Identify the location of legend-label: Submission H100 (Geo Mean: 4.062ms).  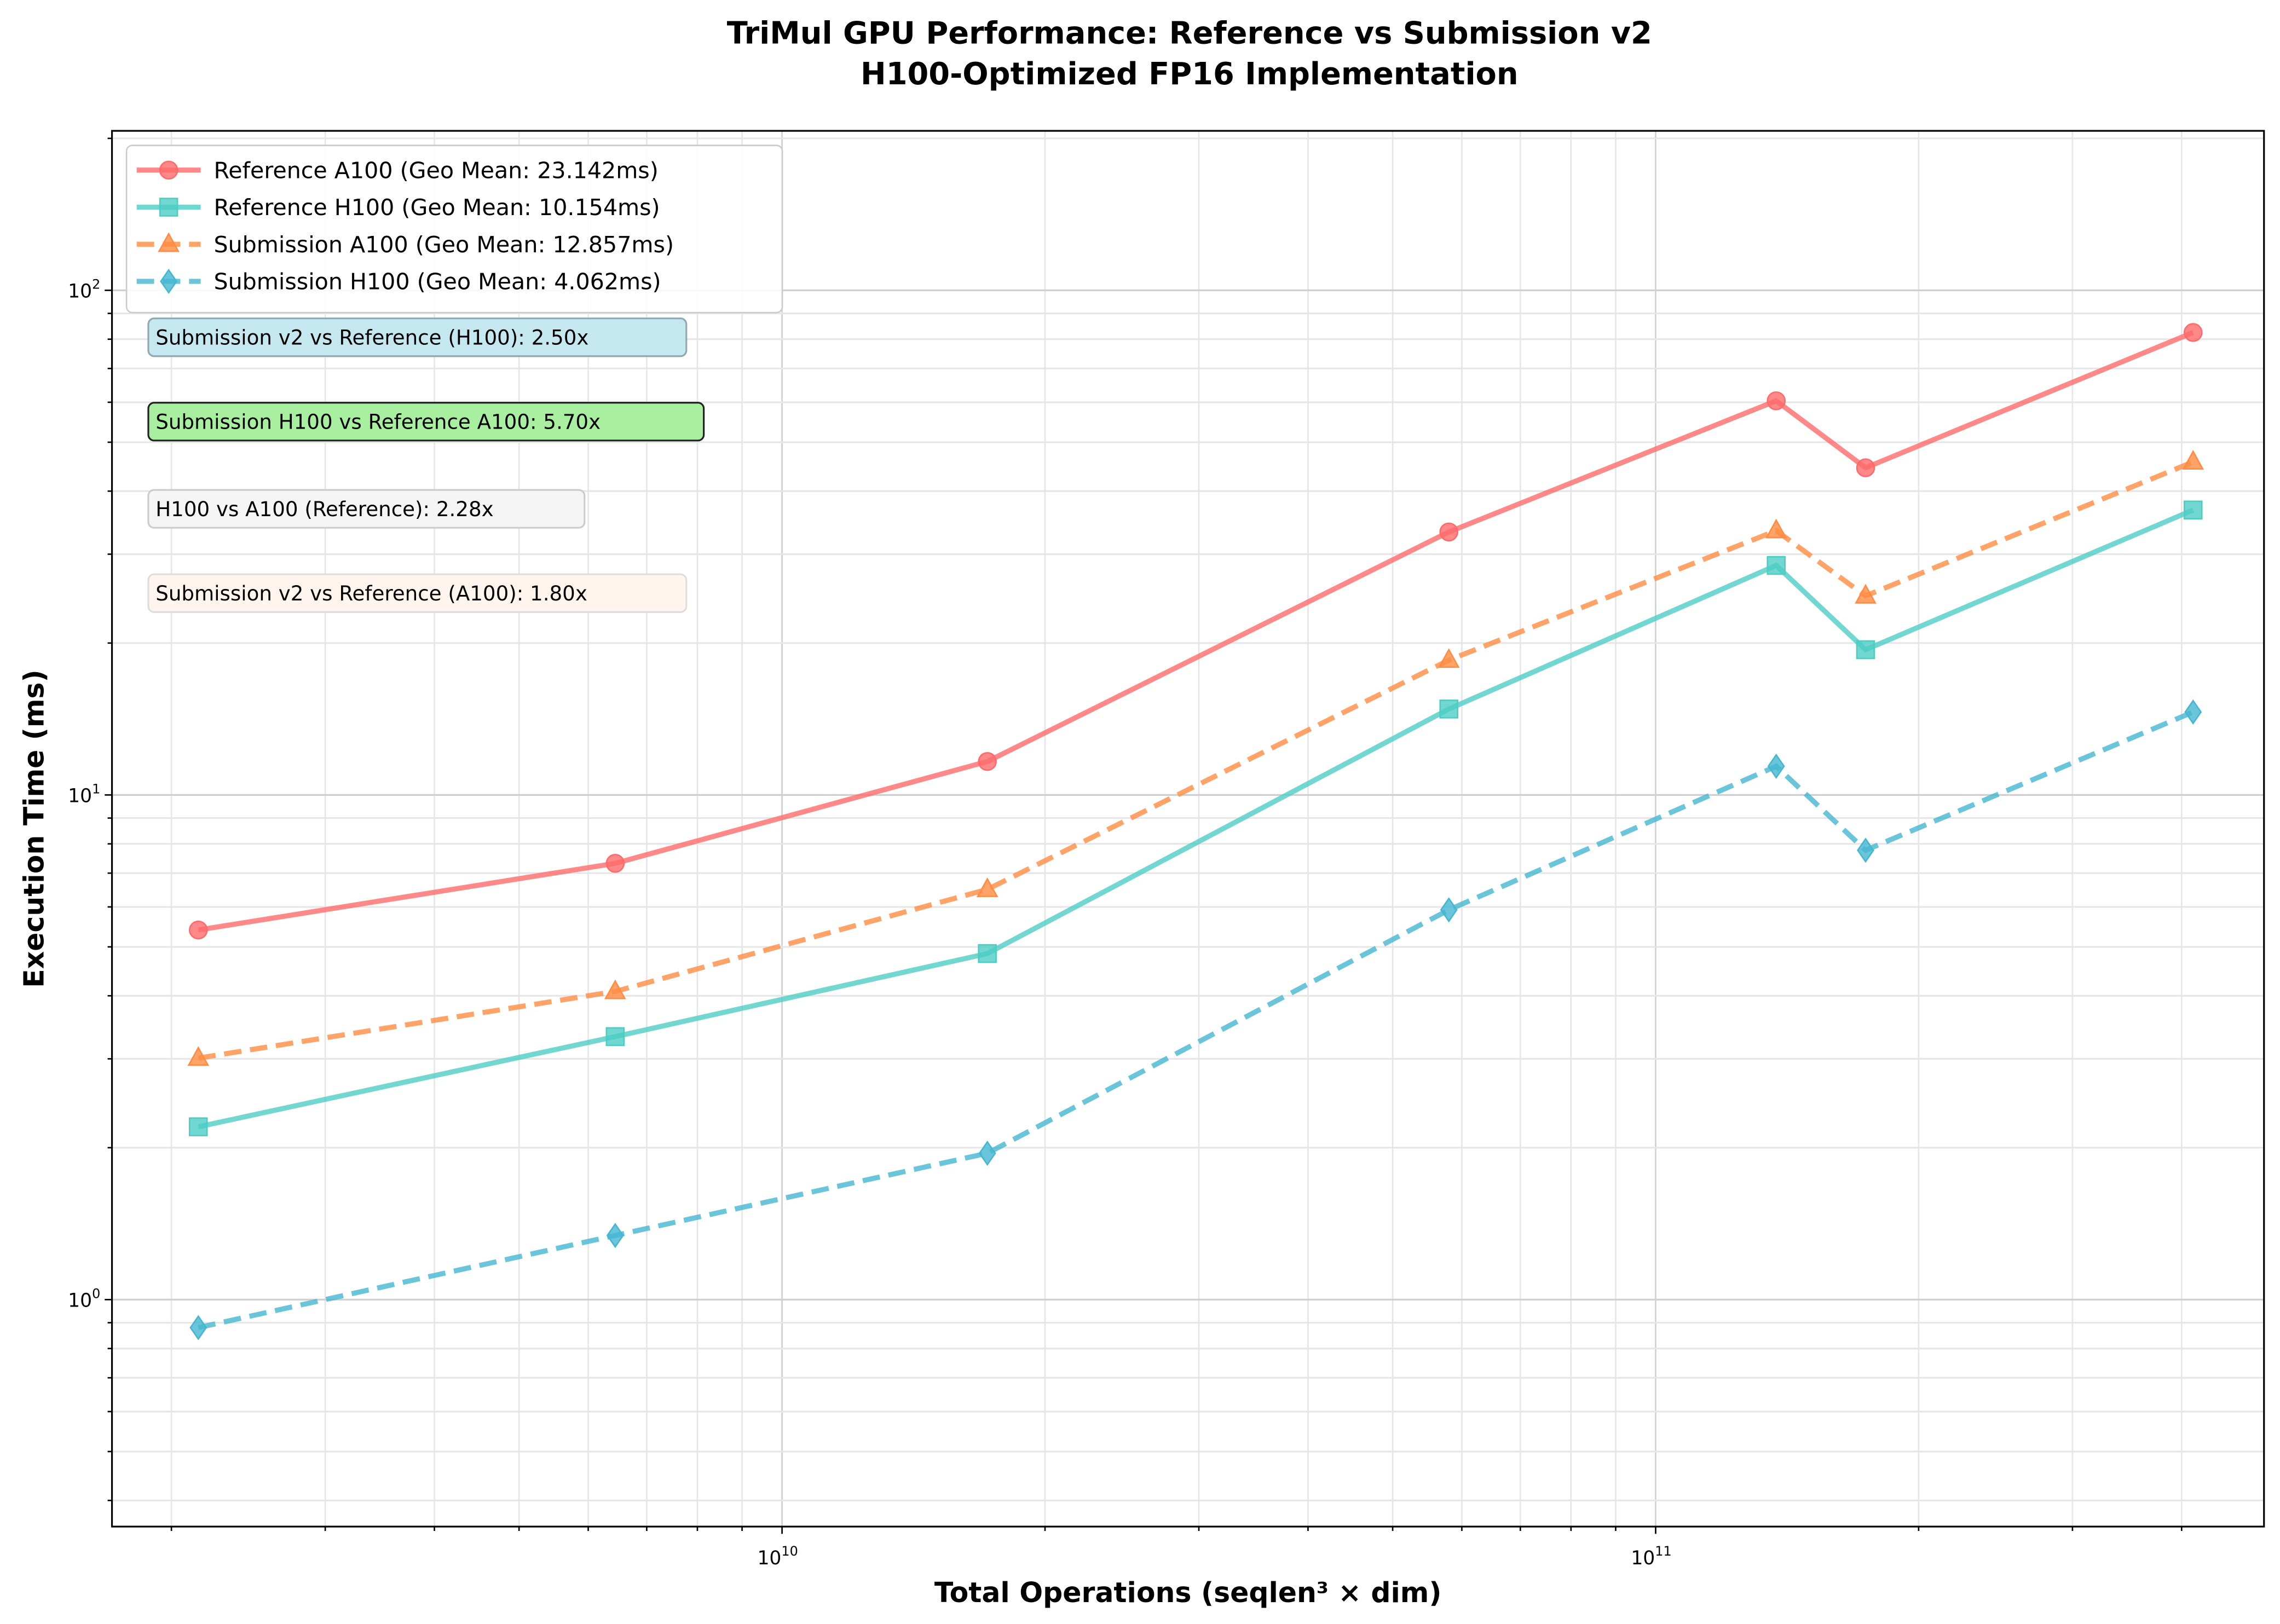
(437, 282).